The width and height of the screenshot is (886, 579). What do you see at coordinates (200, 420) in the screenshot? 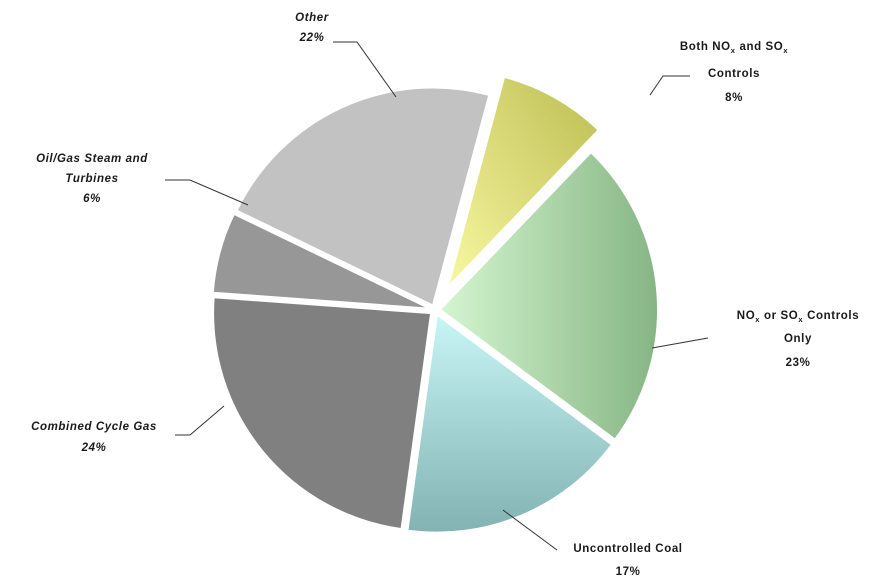
I see `leader-line-ccgas` at bounding box center [200, 420].